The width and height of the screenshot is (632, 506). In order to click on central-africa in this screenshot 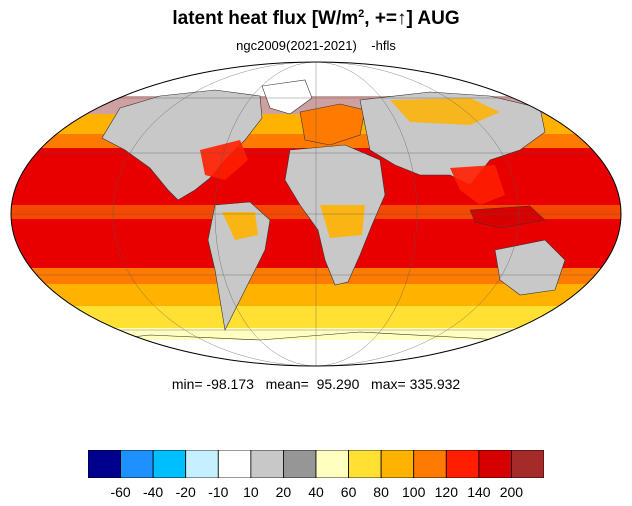, I will do `click(342, 221)`.